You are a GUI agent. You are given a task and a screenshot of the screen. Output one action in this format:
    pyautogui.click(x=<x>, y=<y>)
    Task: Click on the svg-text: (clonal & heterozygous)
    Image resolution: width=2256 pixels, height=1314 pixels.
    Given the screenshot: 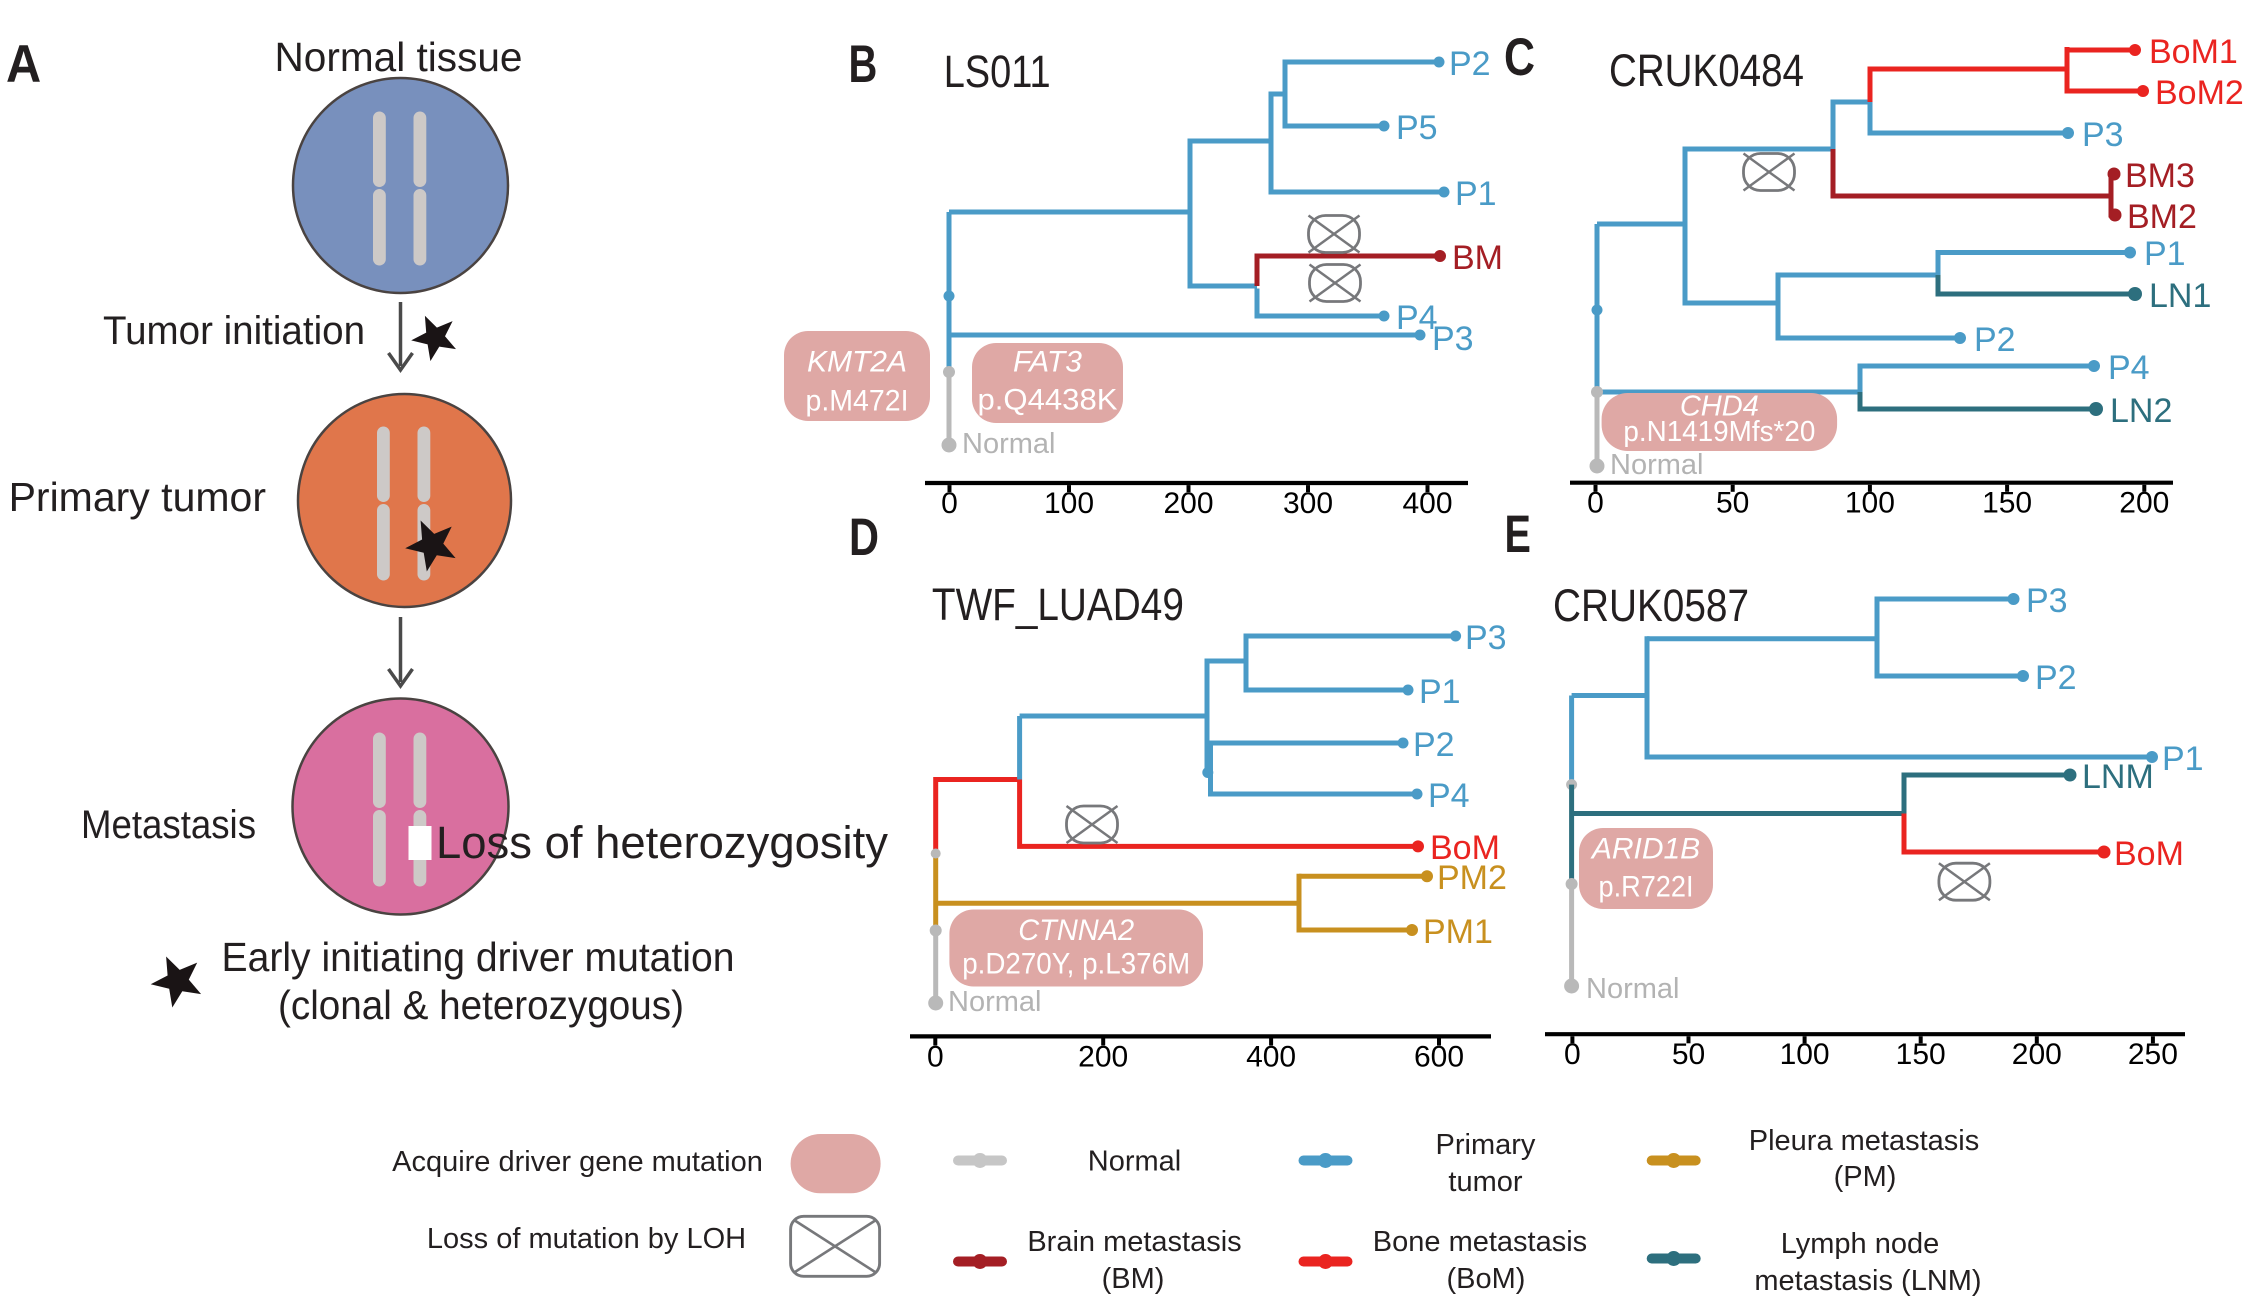 What is the action you would take?
    pyautogui.click(x=481, y=1005)
    